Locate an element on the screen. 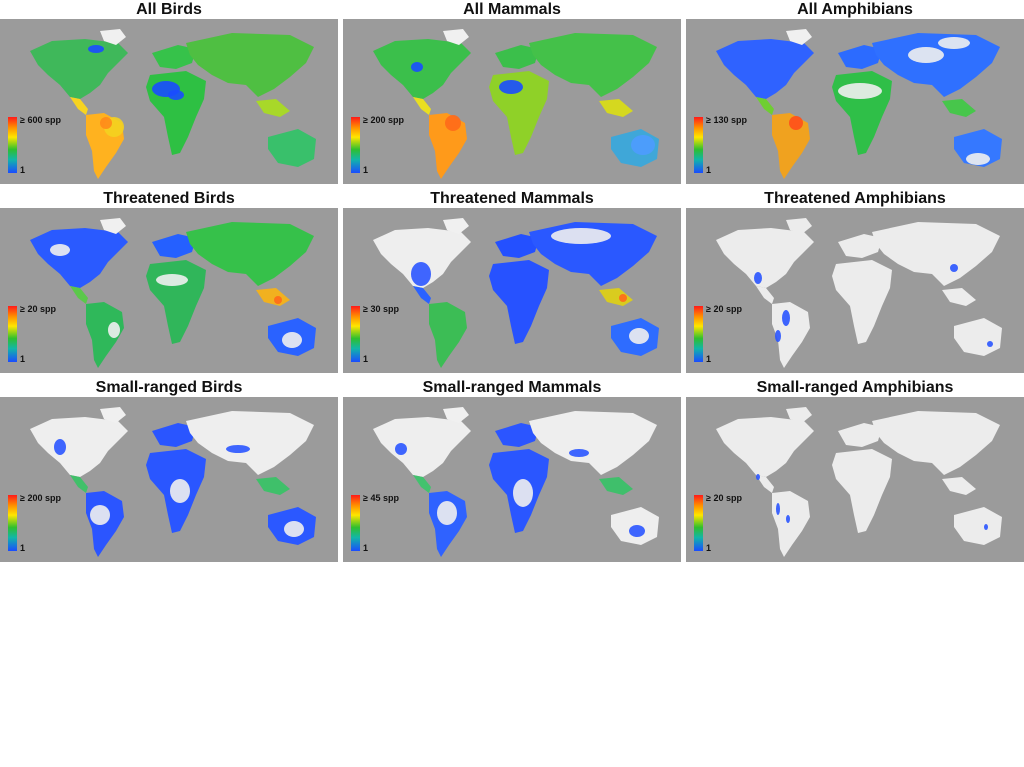  color-legend: ≥ 130 spp 1 is located at coordinates (722, 146).